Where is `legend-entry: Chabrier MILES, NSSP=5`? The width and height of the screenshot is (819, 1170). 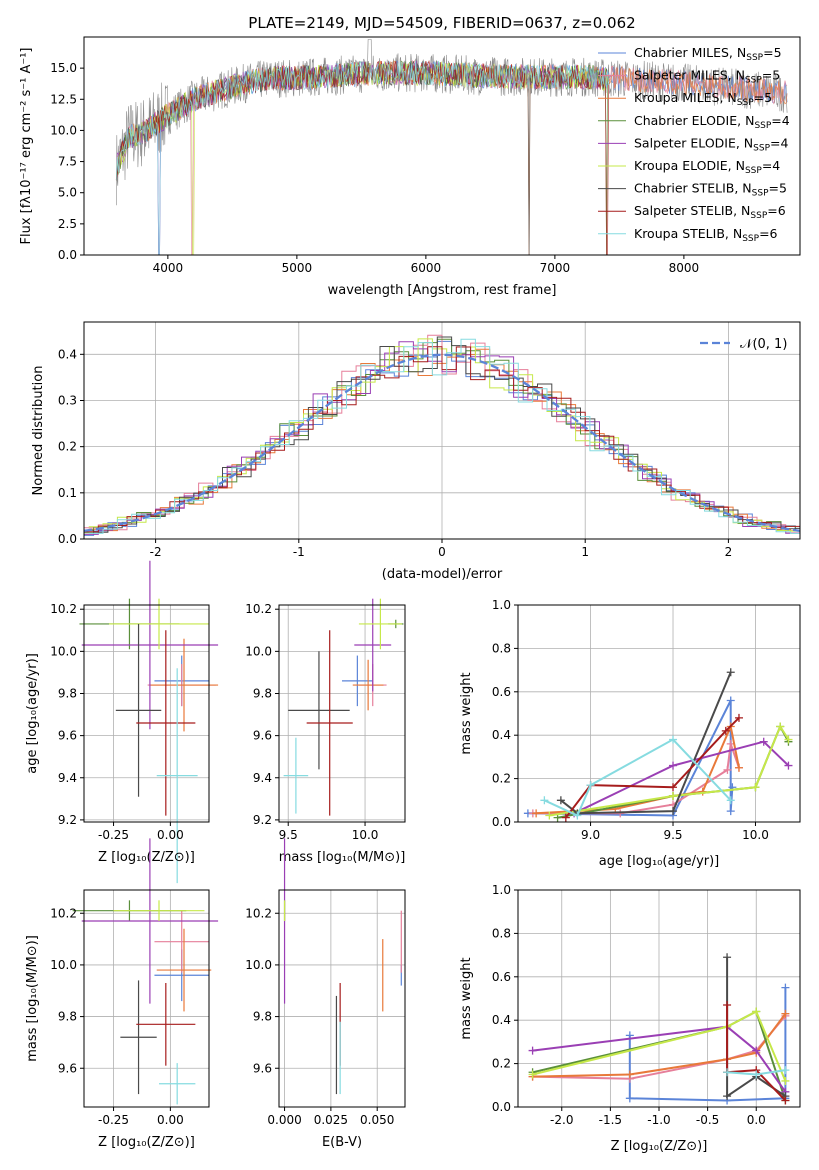 legend-entry: Chabrier MILES, NSSP=5 is located at coordinates (708, 54).